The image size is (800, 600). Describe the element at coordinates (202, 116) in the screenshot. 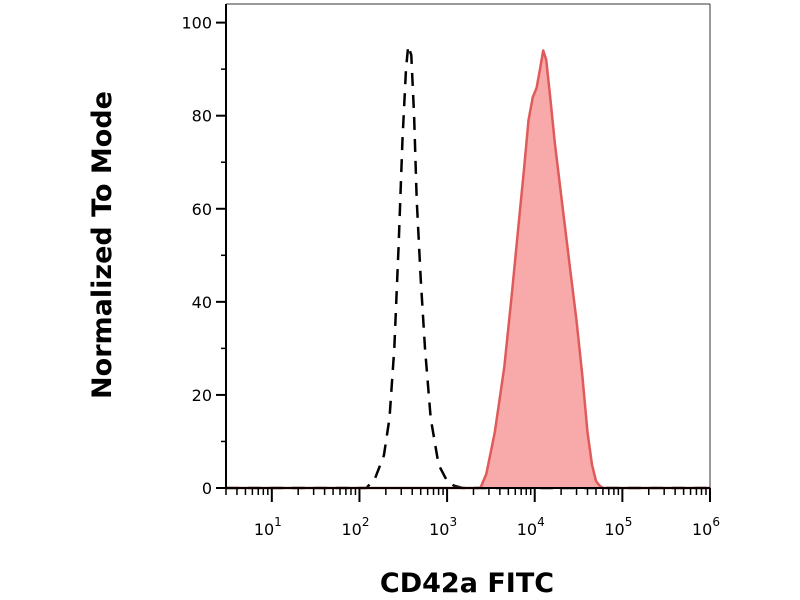

I see `y-tick-label: 80` at that location.